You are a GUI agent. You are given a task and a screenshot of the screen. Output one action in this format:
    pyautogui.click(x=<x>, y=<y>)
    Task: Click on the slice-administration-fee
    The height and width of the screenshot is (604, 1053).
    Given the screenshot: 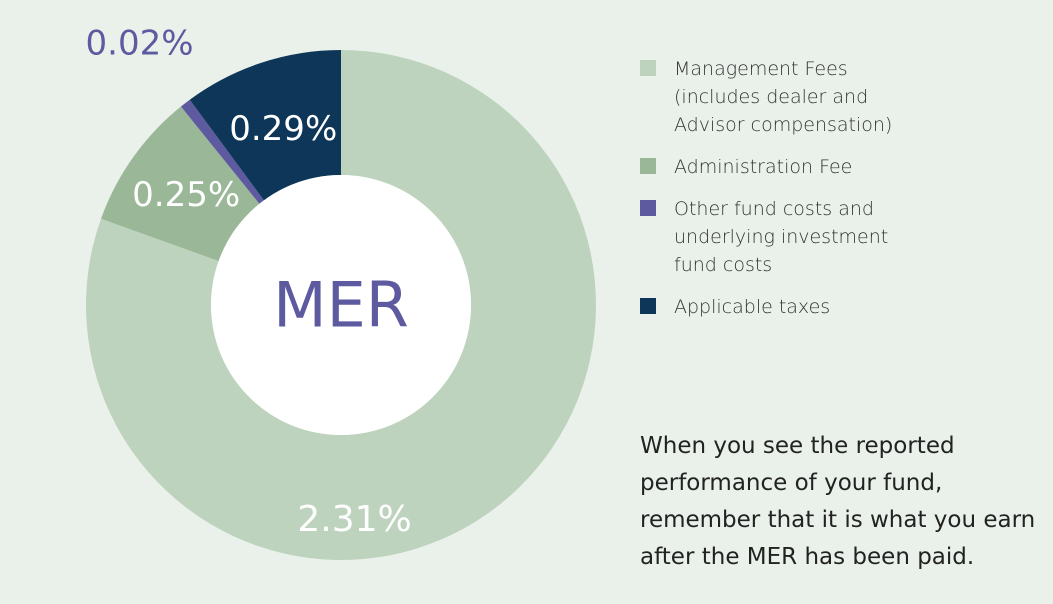 What is the action you would take?
    pyautogui.click(x=180, y=184)
    